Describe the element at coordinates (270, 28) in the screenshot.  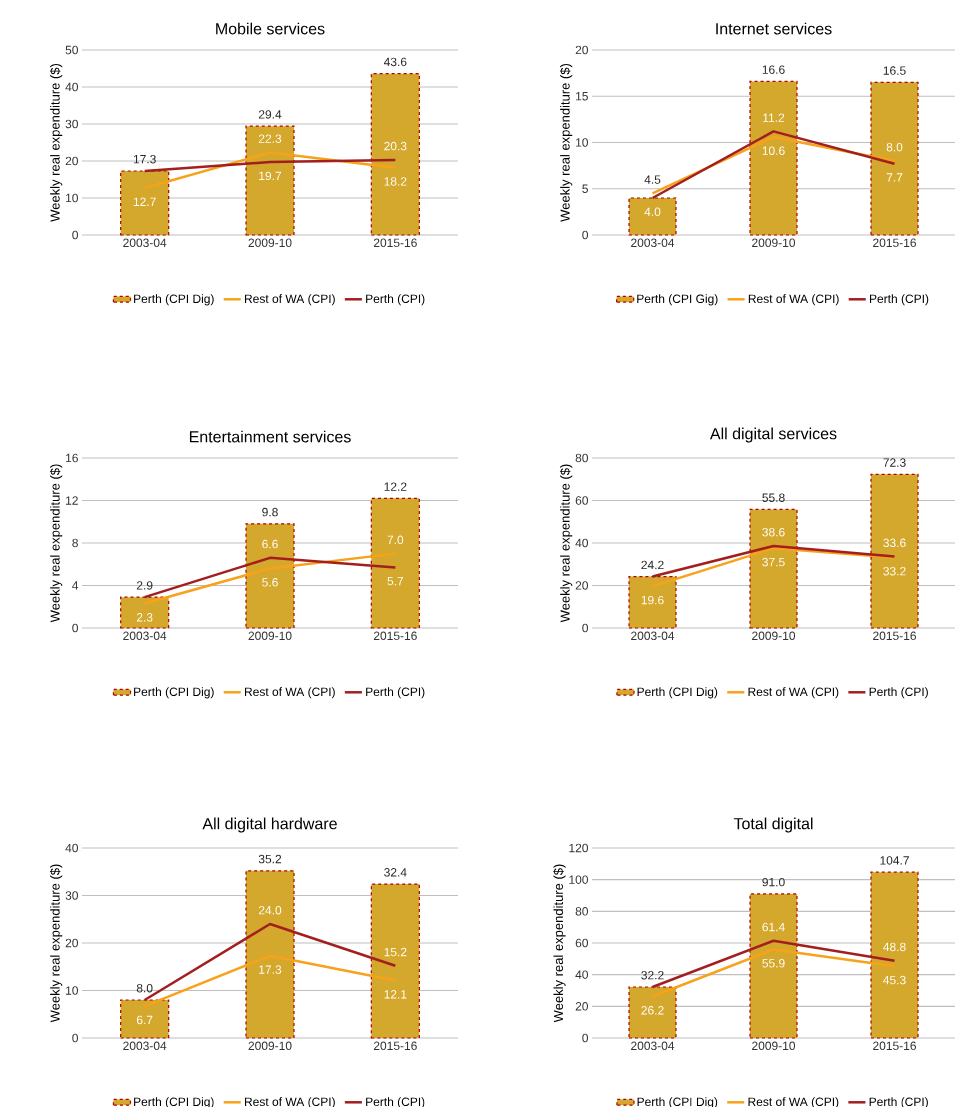
I see `chart-title: Mobile services` at that location.